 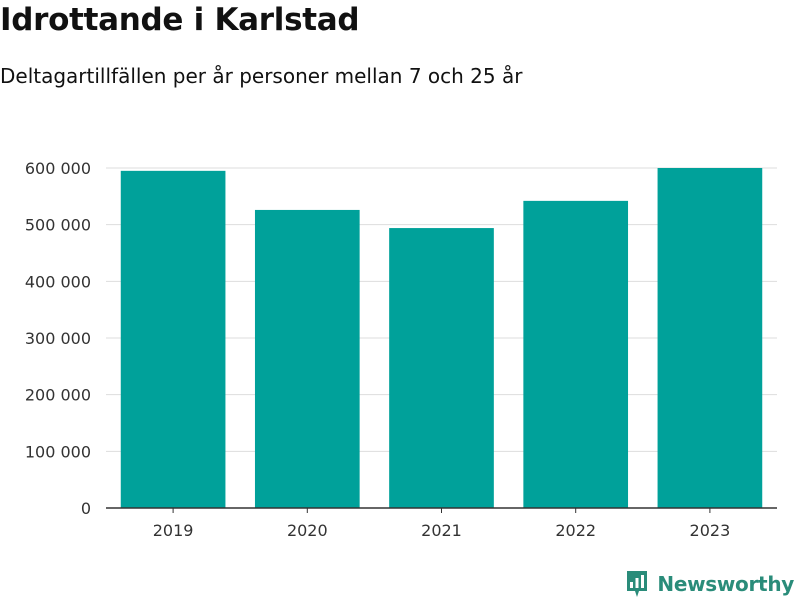 What do you see at coordinates (86, 508) in the screenshot?
I see `y-tick-label: 0` at bounding box center [86, 508].